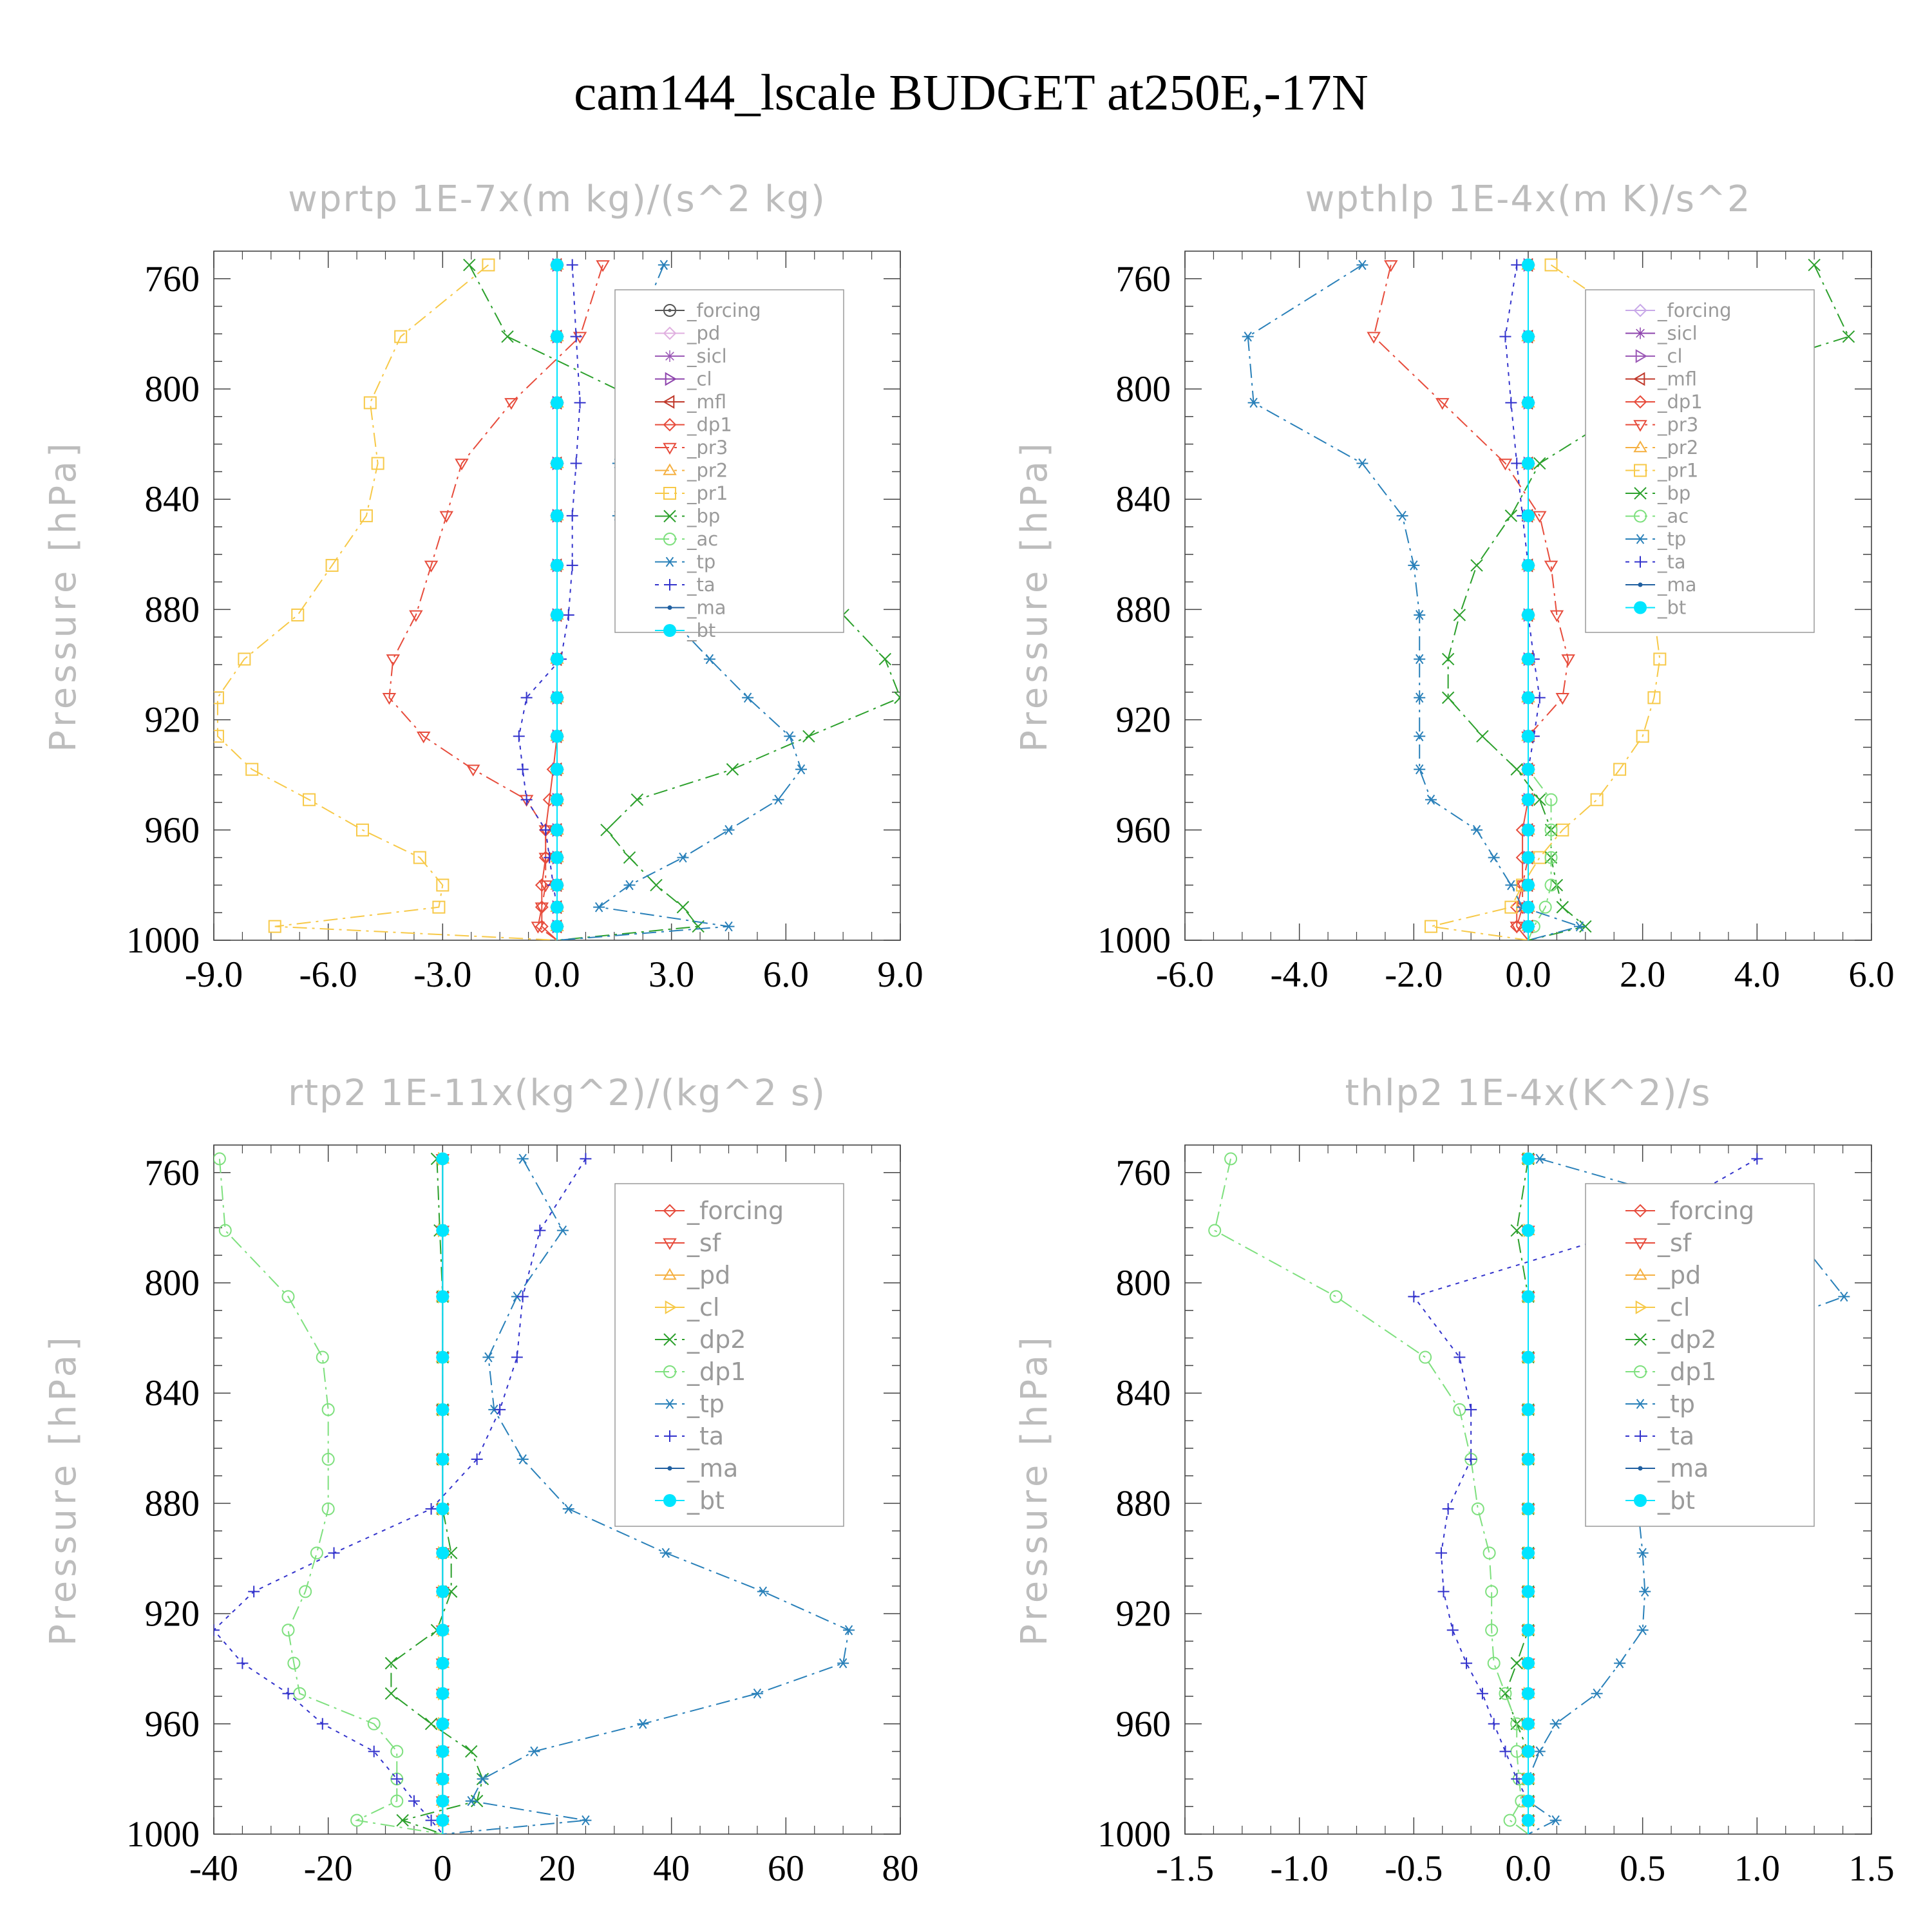 The height and width of the screenshot is (1932, 1932). Describe the element at coordinates (971, 93) in the screenshot. I see `figure-title: cam144_lscale BUDGET at250E,-17N` at that location.